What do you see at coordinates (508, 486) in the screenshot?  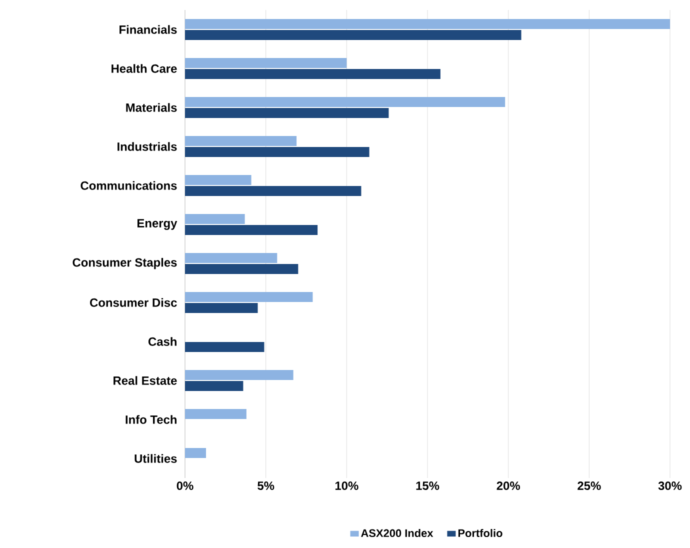 I see `x-tick-label: 20%` at bounding box center [508, 486].